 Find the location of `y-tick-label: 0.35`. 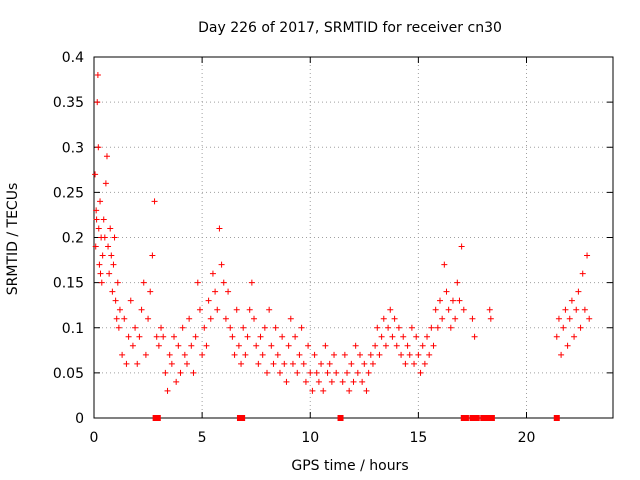

y-tick-label: 0.35 is located at coordinates (68, 103).